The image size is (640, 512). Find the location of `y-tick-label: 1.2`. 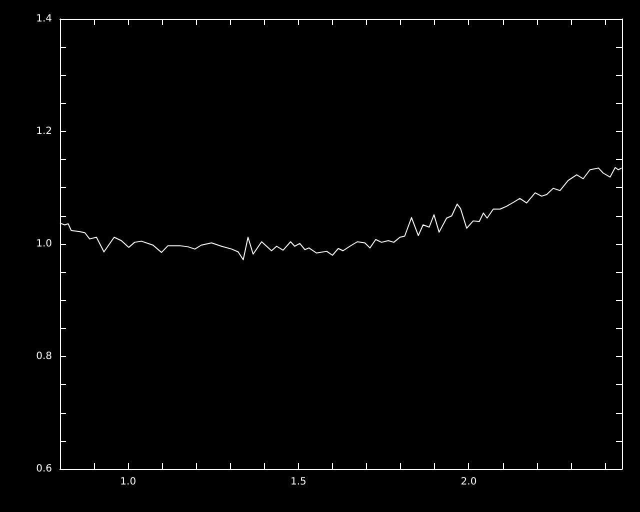

y-tick-label: 1.2 is located at coordinates (44, 131).